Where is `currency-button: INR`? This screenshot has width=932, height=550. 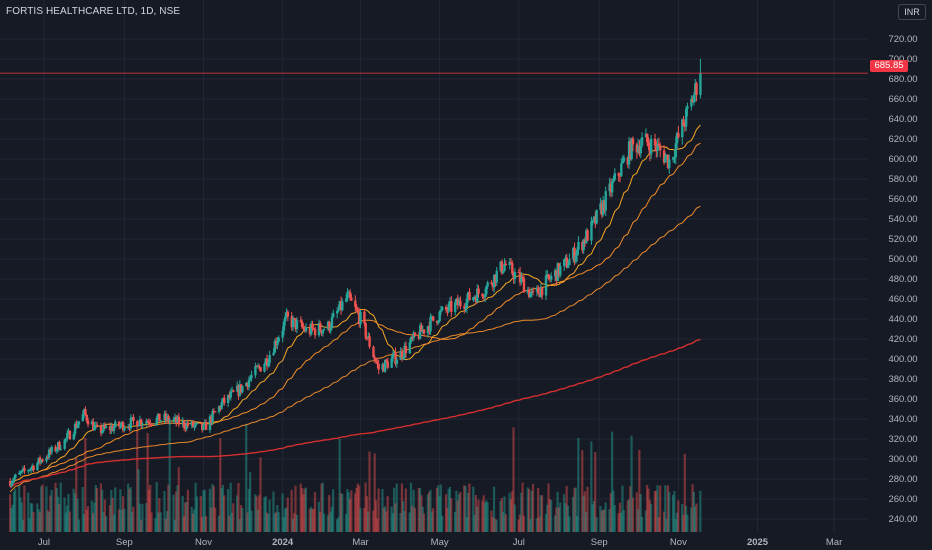 currency-button: INR is located at coordinates (912, 12).